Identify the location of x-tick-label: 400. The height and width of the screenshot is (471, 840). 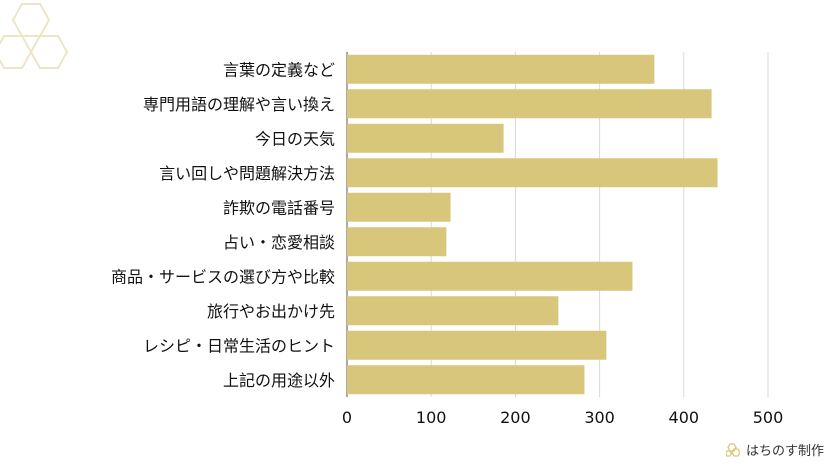
(684, 417).